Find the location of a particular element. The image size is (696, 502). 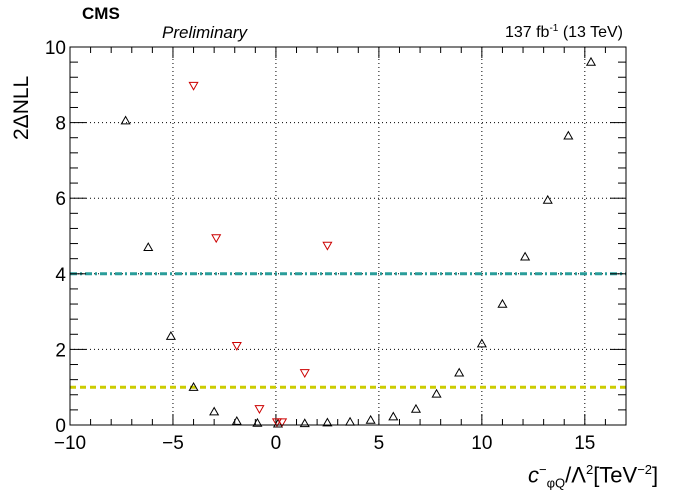

luminosity-exponent: -1 is located at coordinates (554, 28).